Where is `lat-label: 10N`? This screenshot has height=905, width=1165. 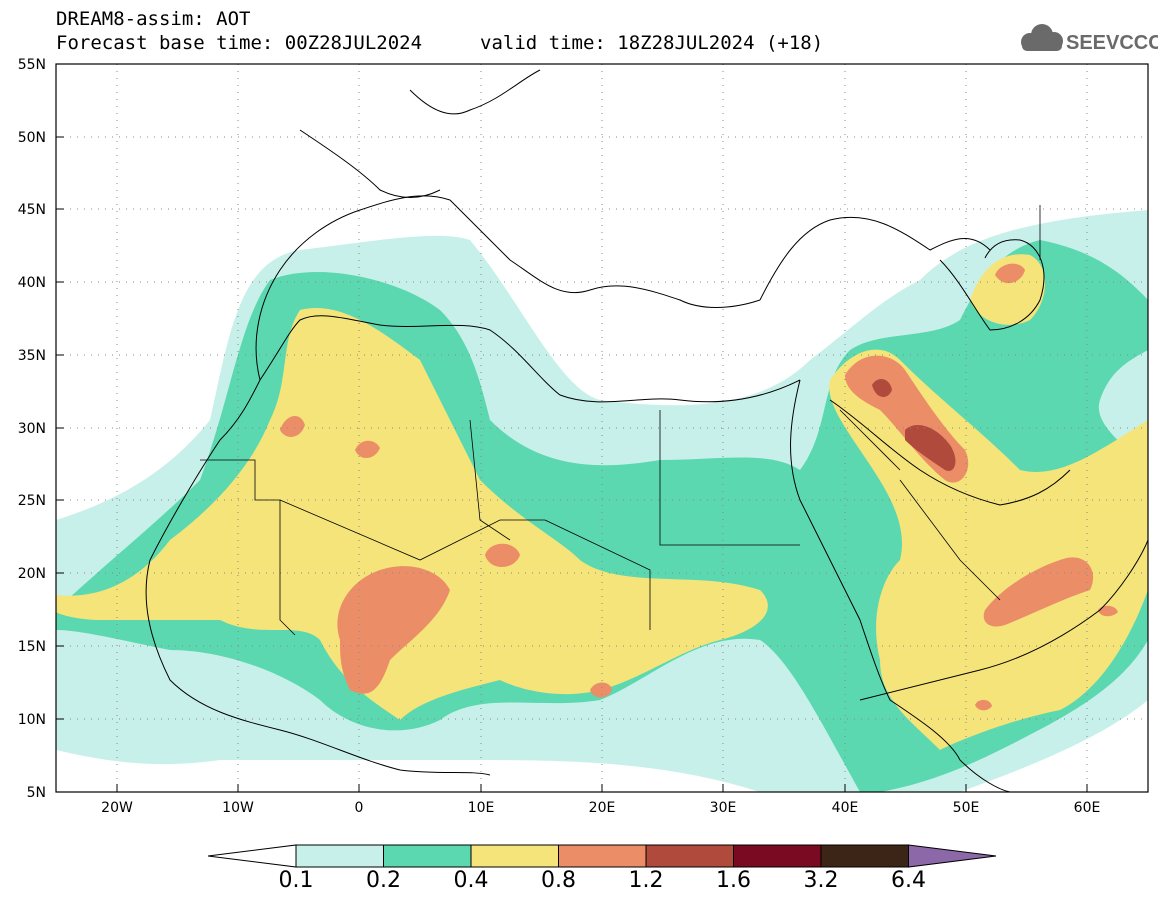
lat-label: 10N is located at coordinates (32, 720).